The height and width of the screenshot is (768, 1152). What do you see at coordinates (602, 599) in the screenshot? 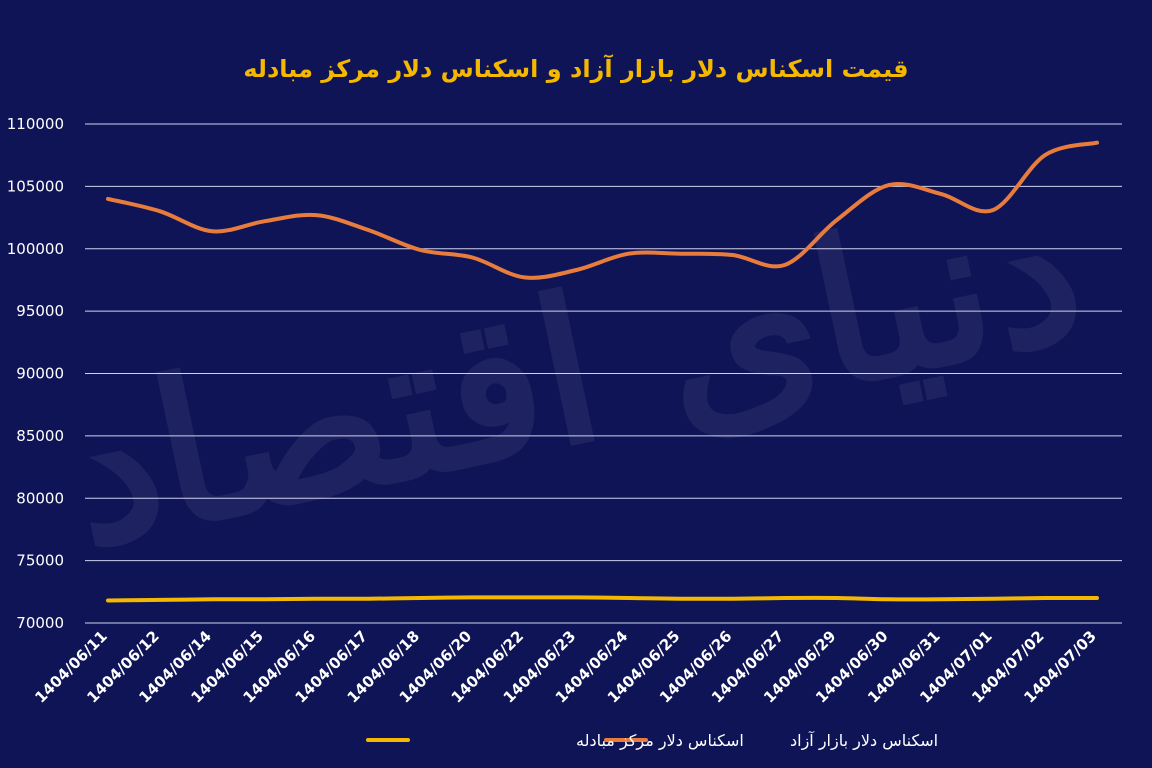
I see `series-line-exchange-center` at bounding box center [602, 599].